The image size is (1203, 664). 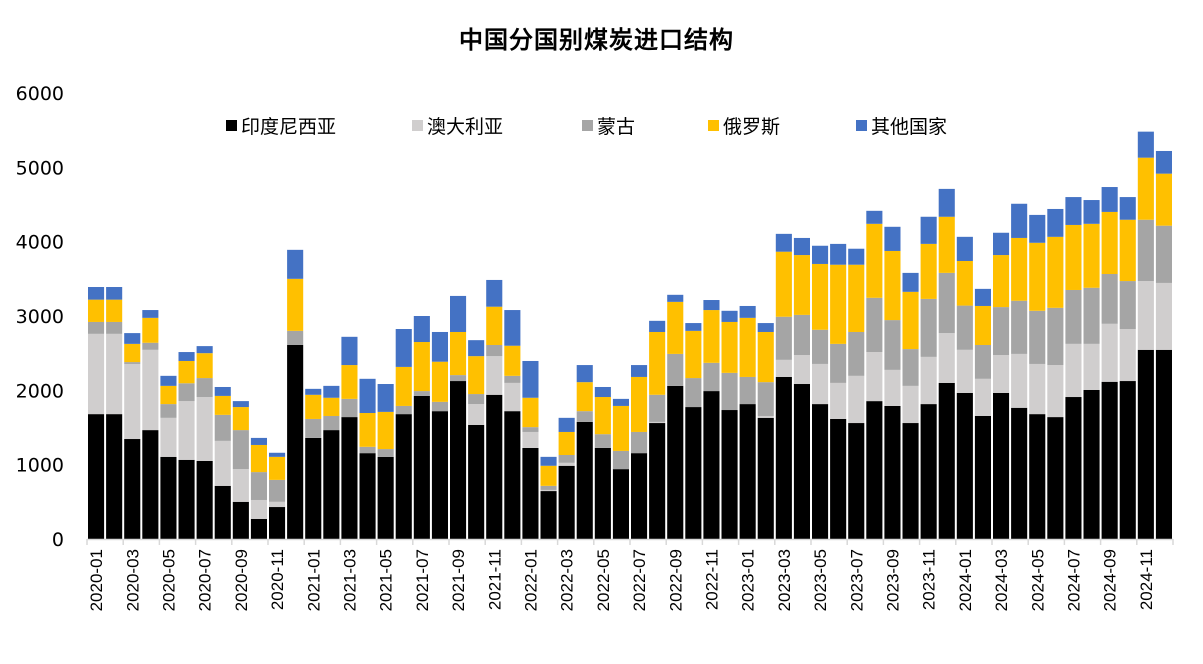 I want to click on y-tick-label: 5000, so click(x=40, y=168).